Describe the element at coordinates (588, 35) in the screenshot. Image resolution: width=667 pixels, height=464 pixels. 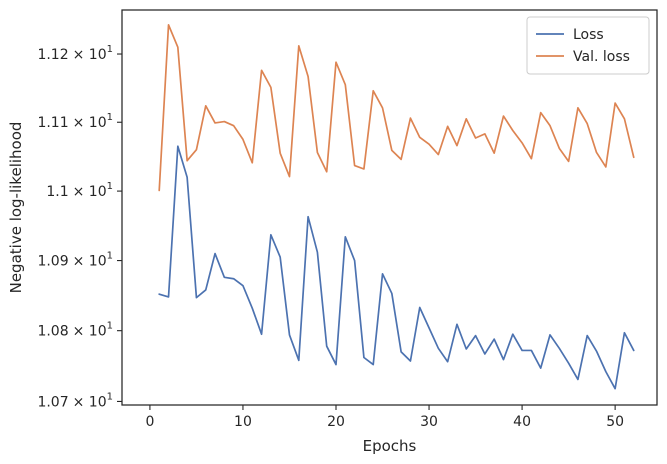
I see `legend-label: Loss` at that location.